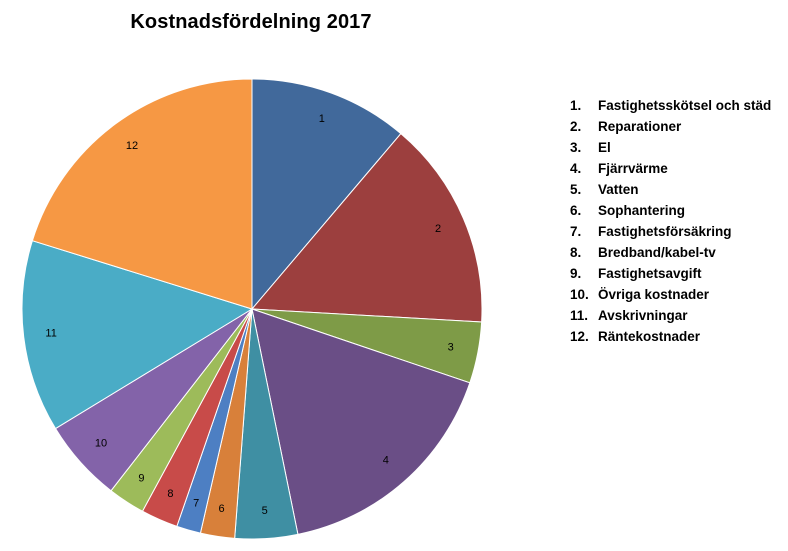 The image size is (788, 551). What do you see at coordinates (576, 231) in the screenshot?
I see `legend-item-number: 7.` at bounding box center [576, 231].